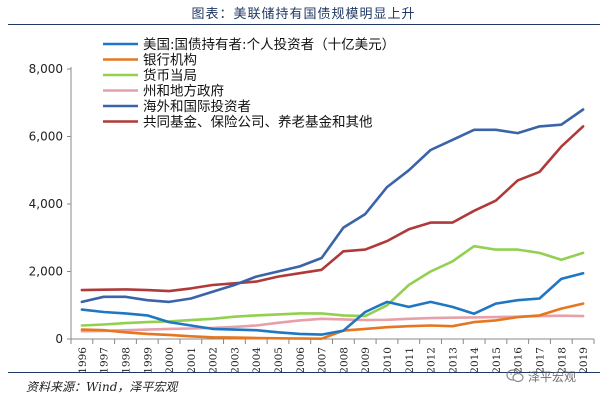 The width and height of the screenshot is (607, 400). I want to click on x-tick-label: 2008, so click(344, 360).